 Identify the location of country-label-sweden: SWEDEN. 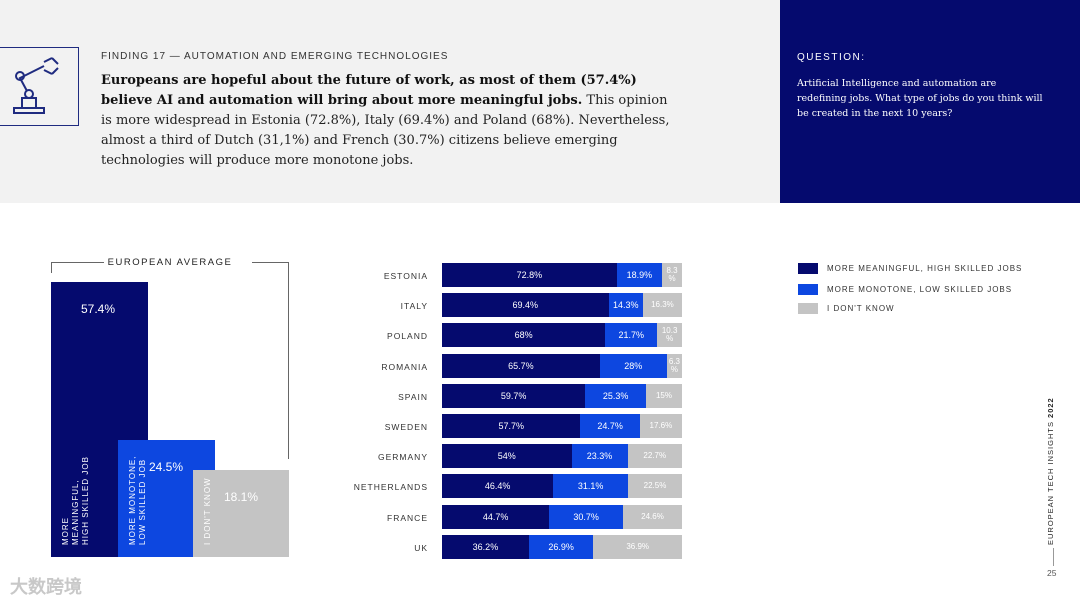
(406, 427).